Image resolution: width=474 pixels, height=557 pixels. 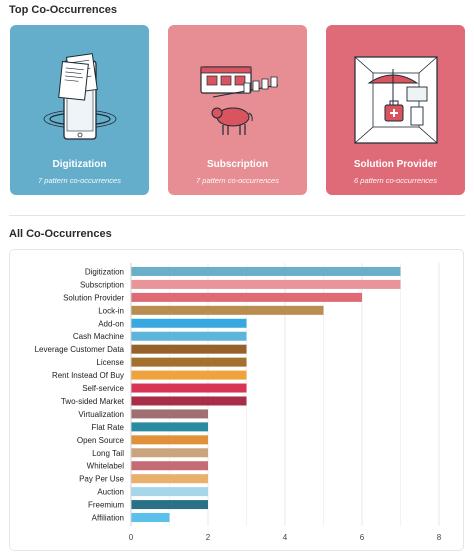 What do you see at coordinates (99, 336) in the screenshot?
I see `category-label: Cash Machine` at bounding box center [99, 336].